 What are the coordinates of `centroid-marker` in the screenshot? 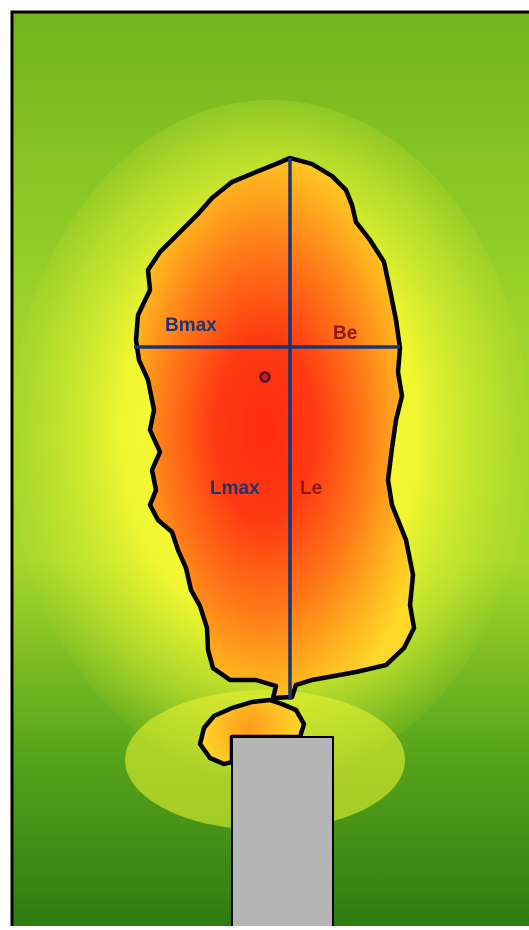 It's located at (265, 377).